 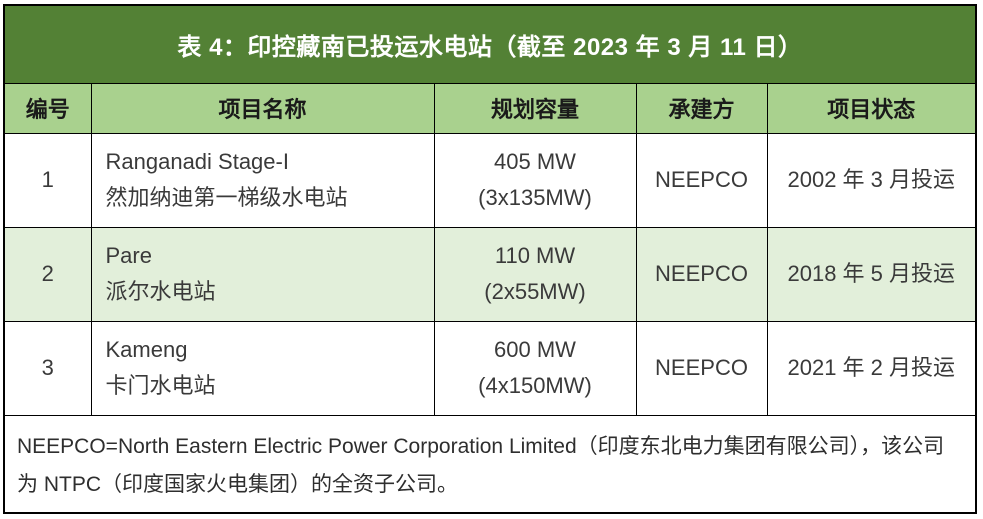 I want to click on table-header-row: 编号 项目名称 规划容量 承建方 项目状态, so click(x=490, y=108).